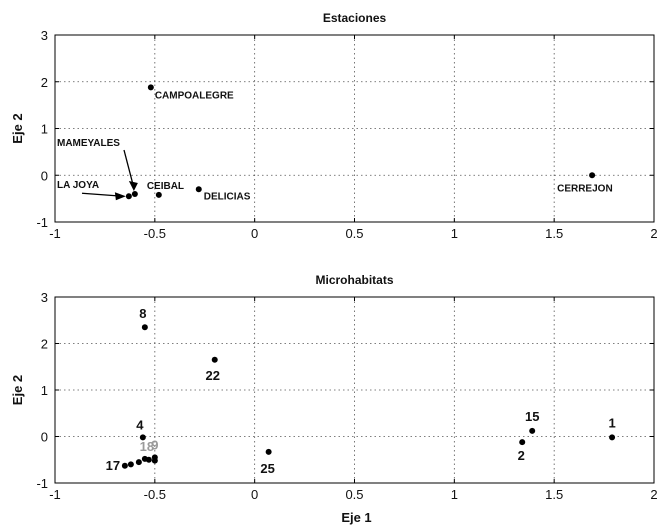 The image size is (657, 526). What do you see at coordinates (611, 422) in the screenshot?
I see `microhabitats-point-label: 1` at bounding box center [611, 422].